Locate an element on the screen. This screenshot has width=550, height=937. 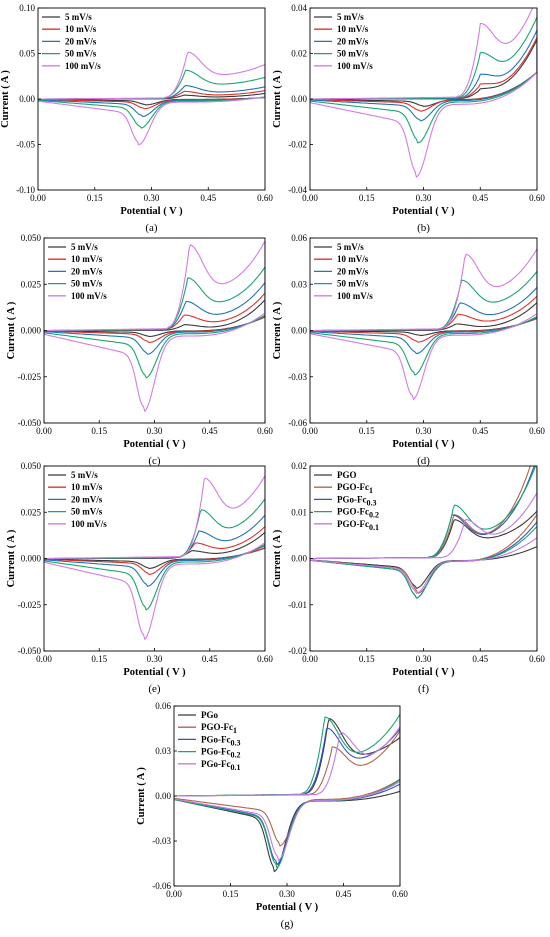
y-tick-label: 0.05 is located at coordinates (27, 54).